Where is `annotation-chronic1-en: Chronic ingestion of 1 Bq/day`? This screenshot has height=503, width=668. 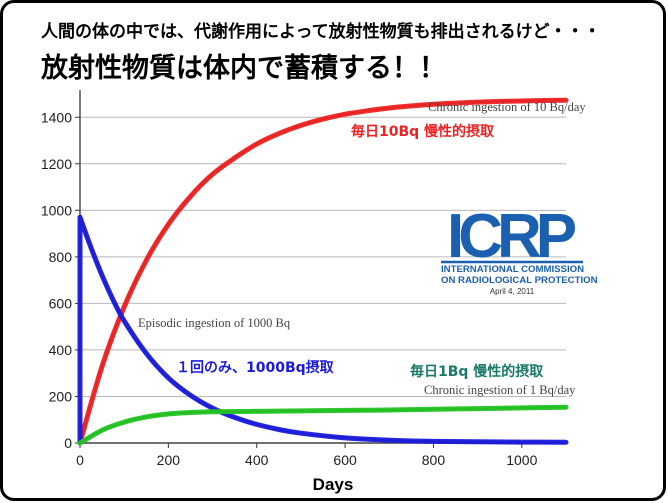
annotation-chronic1-en: Chronic ingestion of 1 Bq/day is located at coordinates (500, 390).